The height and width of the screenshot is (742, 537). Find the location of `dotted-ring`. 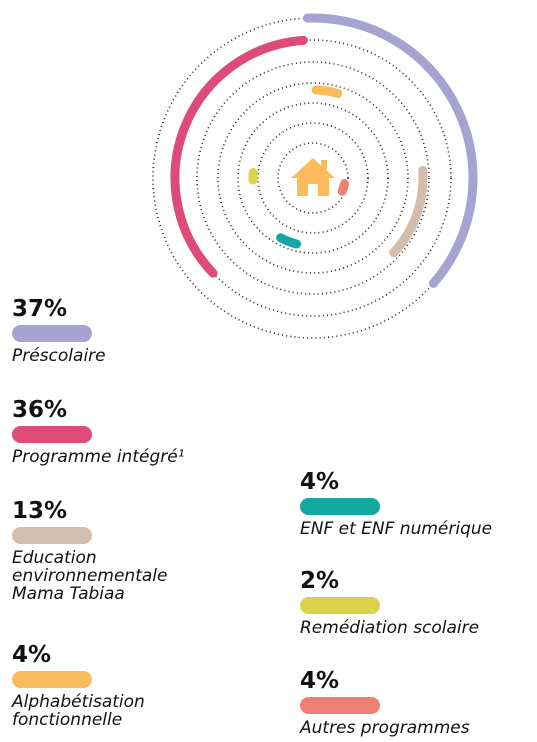

dotted-ring is located at coordinates (313, 178).